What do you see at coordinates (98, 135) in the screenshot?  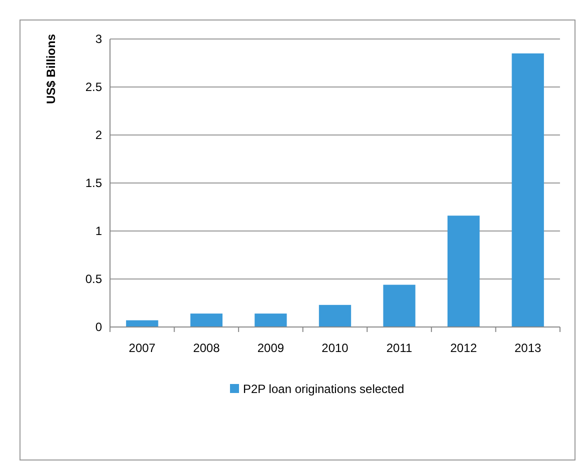 I see `y-tick-label: 2` at bounding box center [98, 135].